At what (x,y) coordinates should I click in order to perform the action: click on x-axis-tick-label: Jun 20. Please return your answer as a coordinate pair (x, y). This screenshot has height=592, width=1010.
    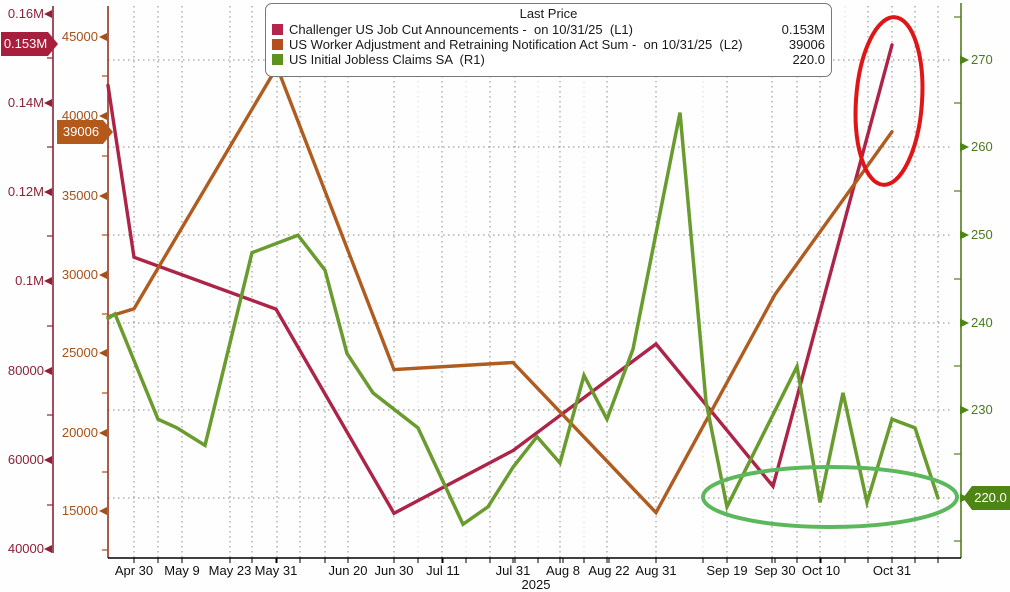
    Looking at the image, I should click on (348, 570).